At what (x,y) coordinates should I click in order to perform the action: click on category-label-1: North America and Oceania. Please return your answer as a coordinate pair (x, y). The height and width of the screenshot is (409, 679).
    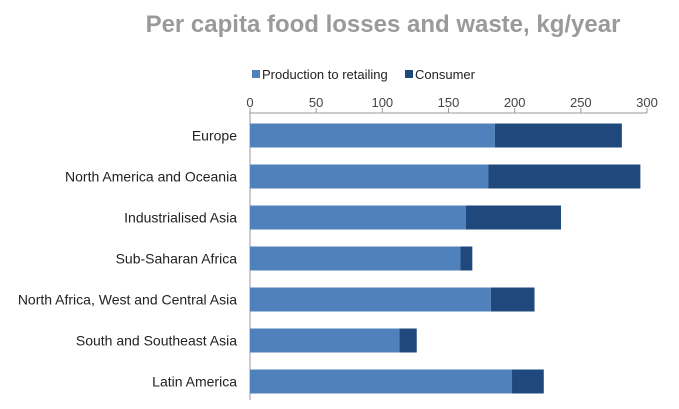
    Looking at the image, I should click on (151, 177).